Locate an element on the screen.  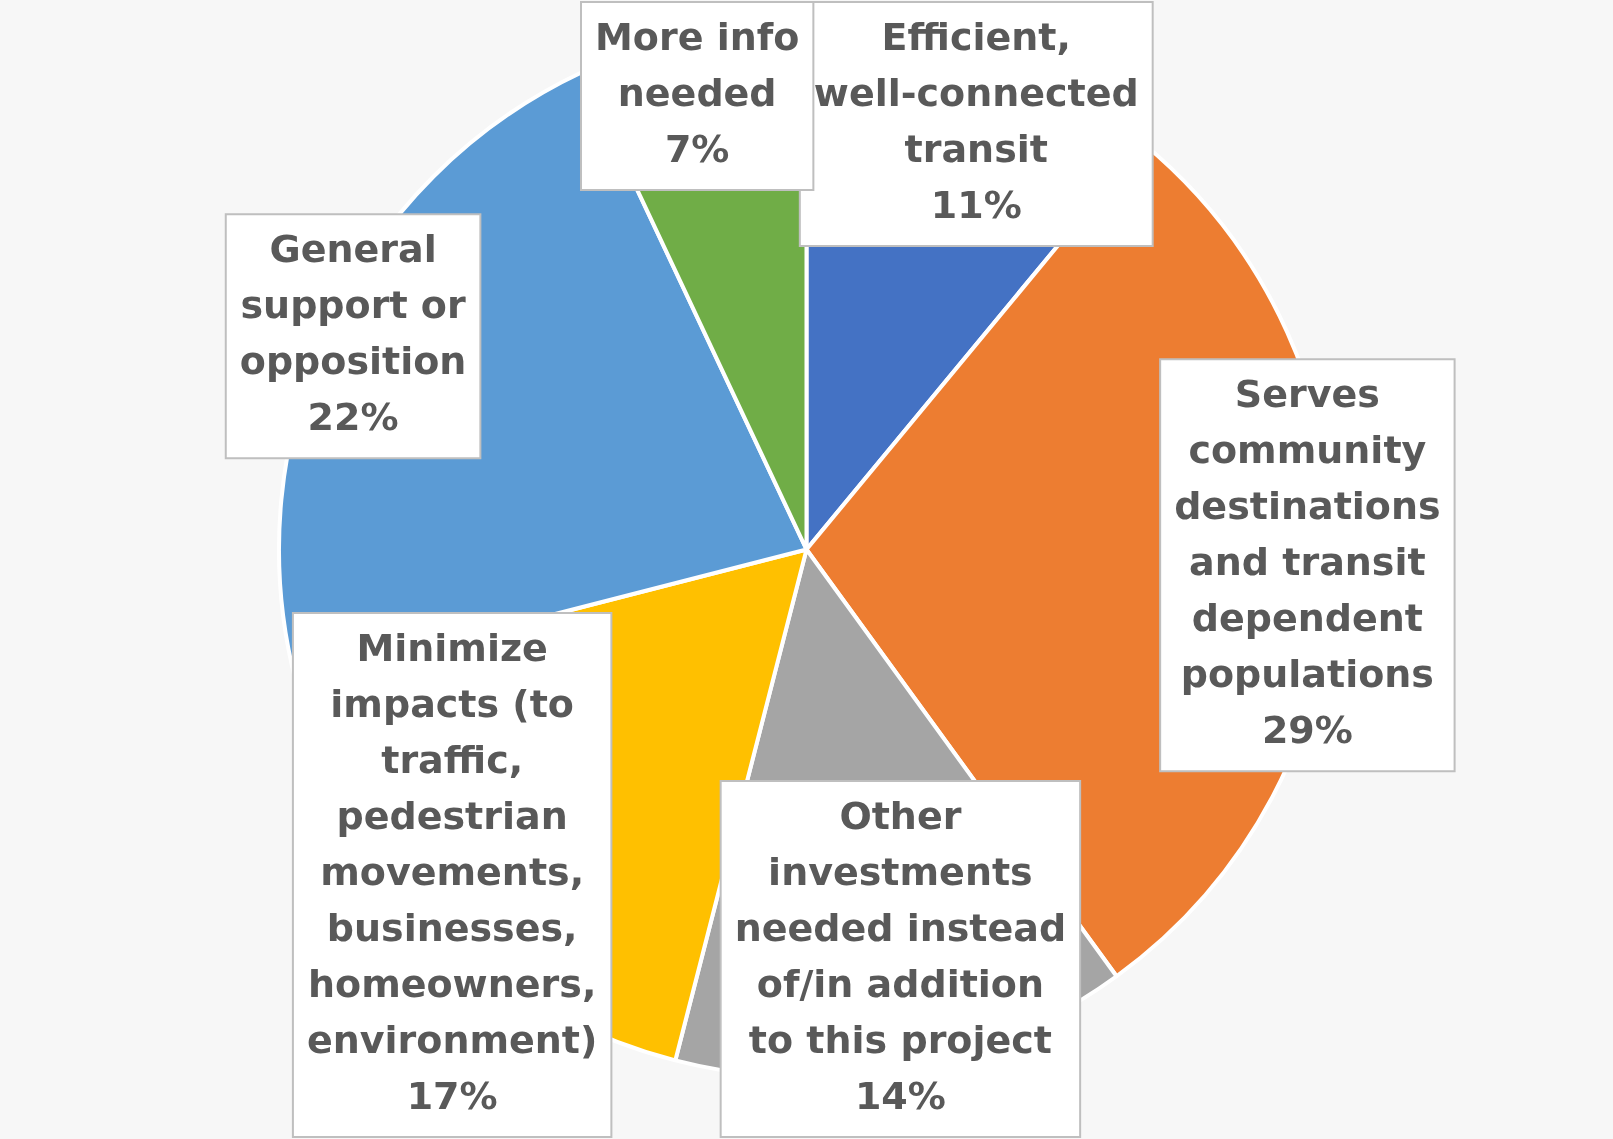
slice-label: General support or opposition is located at coordinates (353, 305).